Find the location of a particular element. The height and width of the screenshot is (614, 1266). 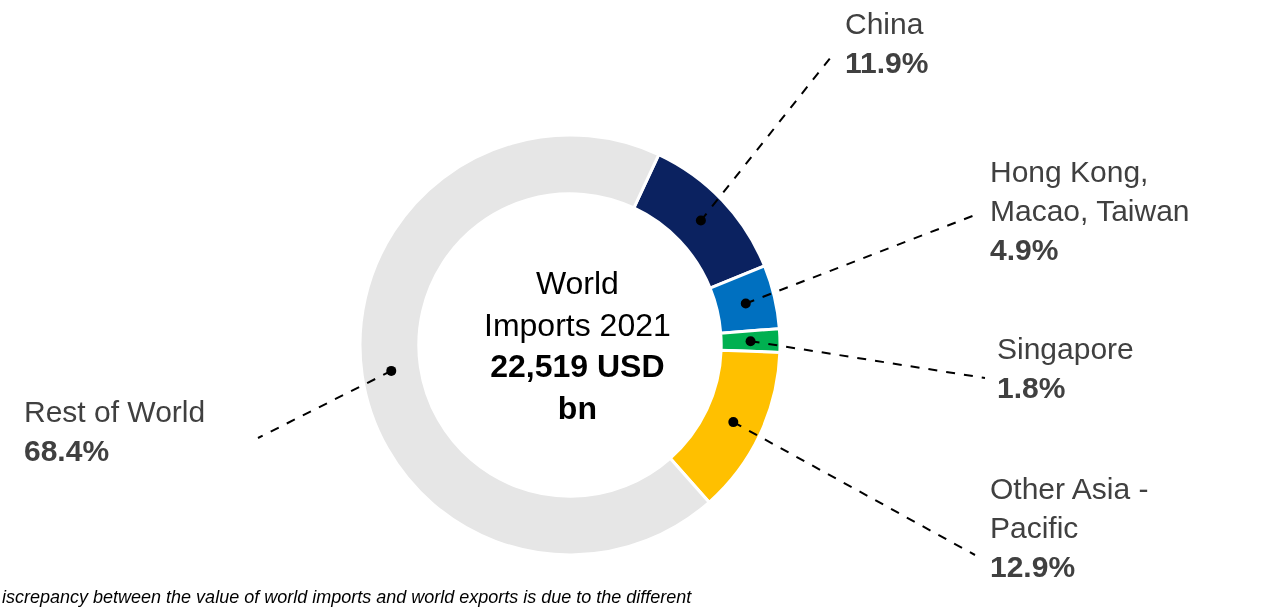

data-label: 12.9% is located at coordinates (1033, 566).